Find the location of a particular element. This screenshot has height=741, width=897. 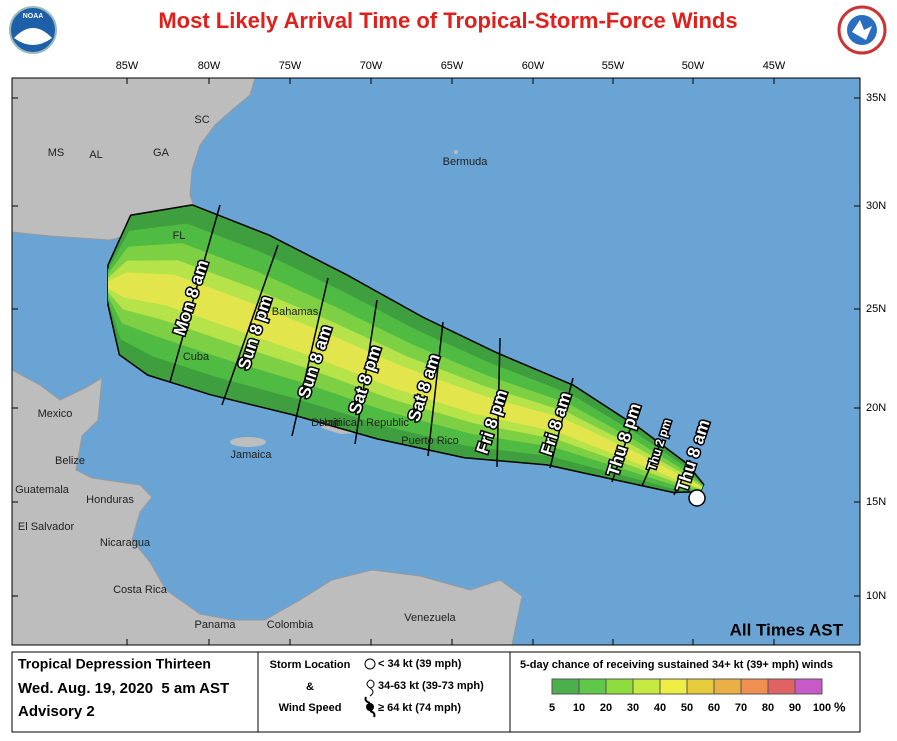

place-label: Dominican Republic is located at coordinates (360, 423).